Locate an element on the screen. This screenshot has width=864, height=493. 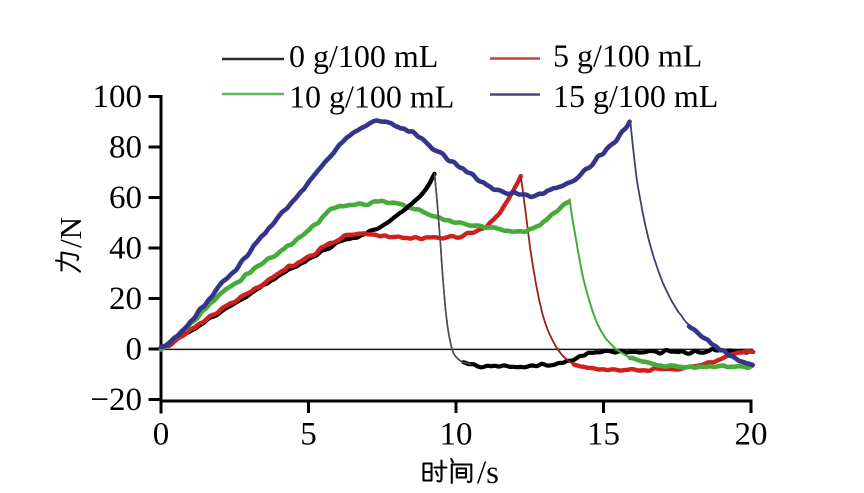
svg-text: 40 is located at coordinates (125, 249).